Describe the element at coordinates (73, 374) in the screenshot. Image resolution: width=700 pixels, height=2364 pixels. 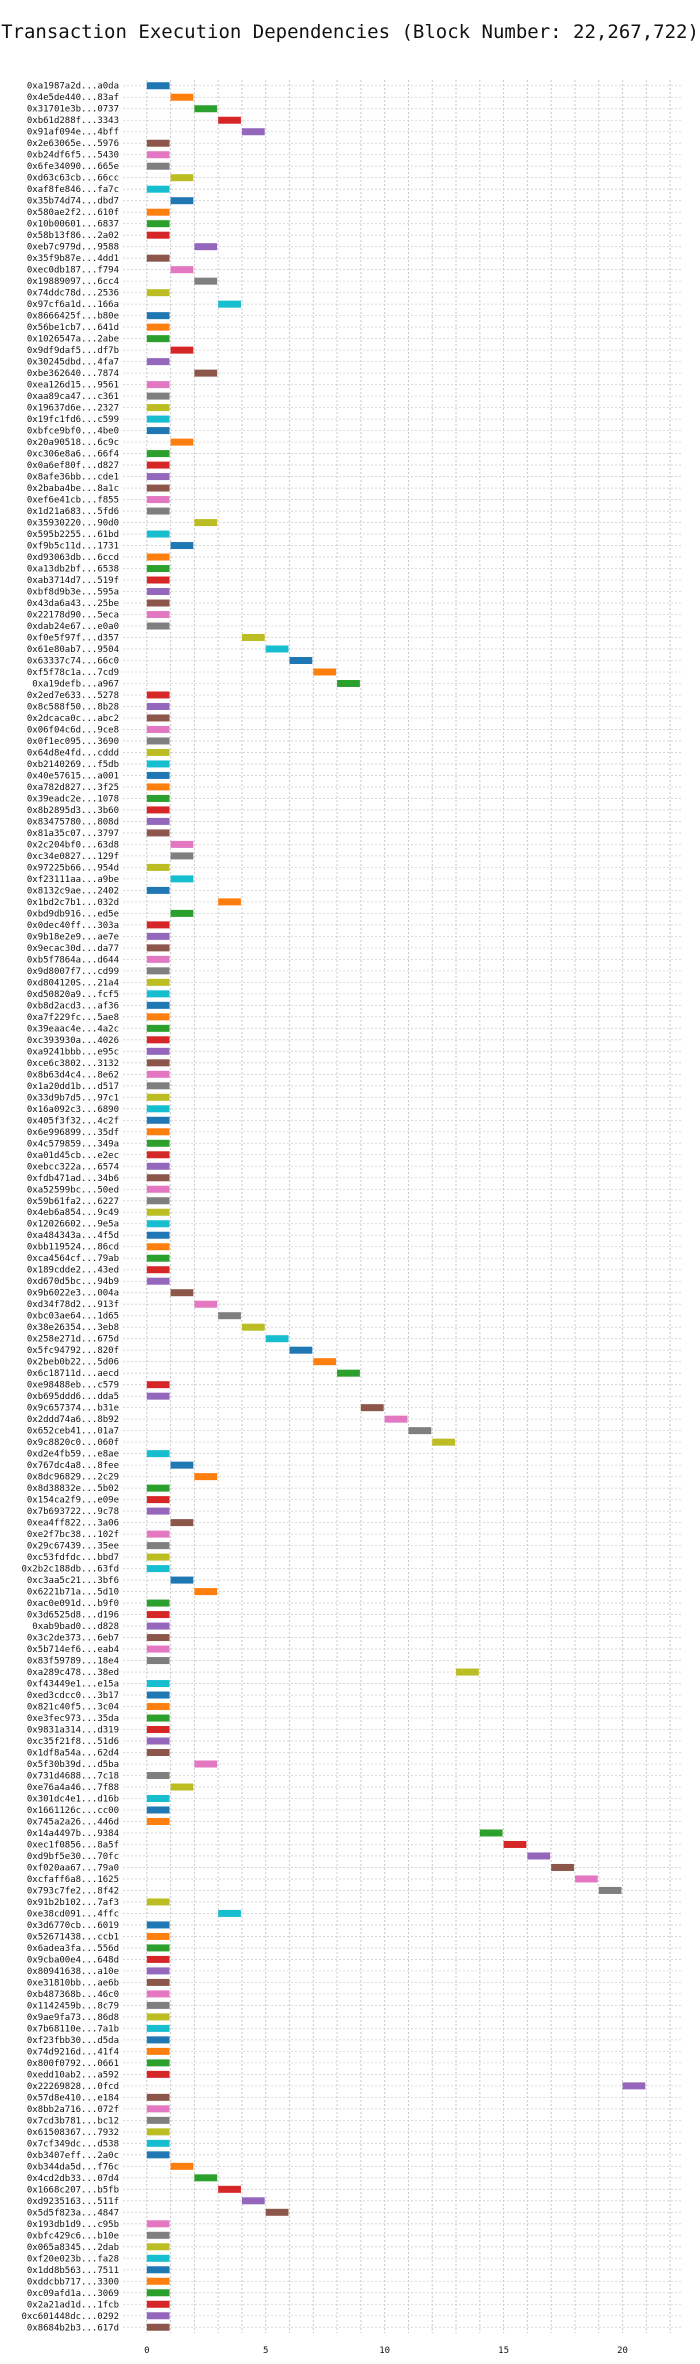
I see `tx-label: 0xbe362640...7874` at that location.